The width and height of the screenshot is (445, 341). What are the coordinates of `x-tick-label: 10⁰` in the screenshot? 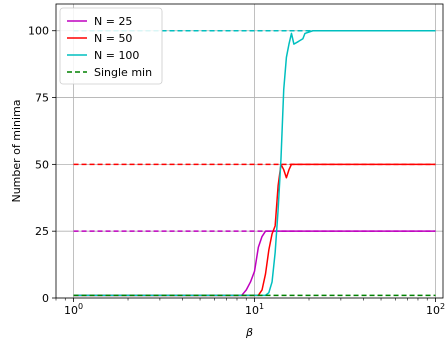 It's located at (73, 309).